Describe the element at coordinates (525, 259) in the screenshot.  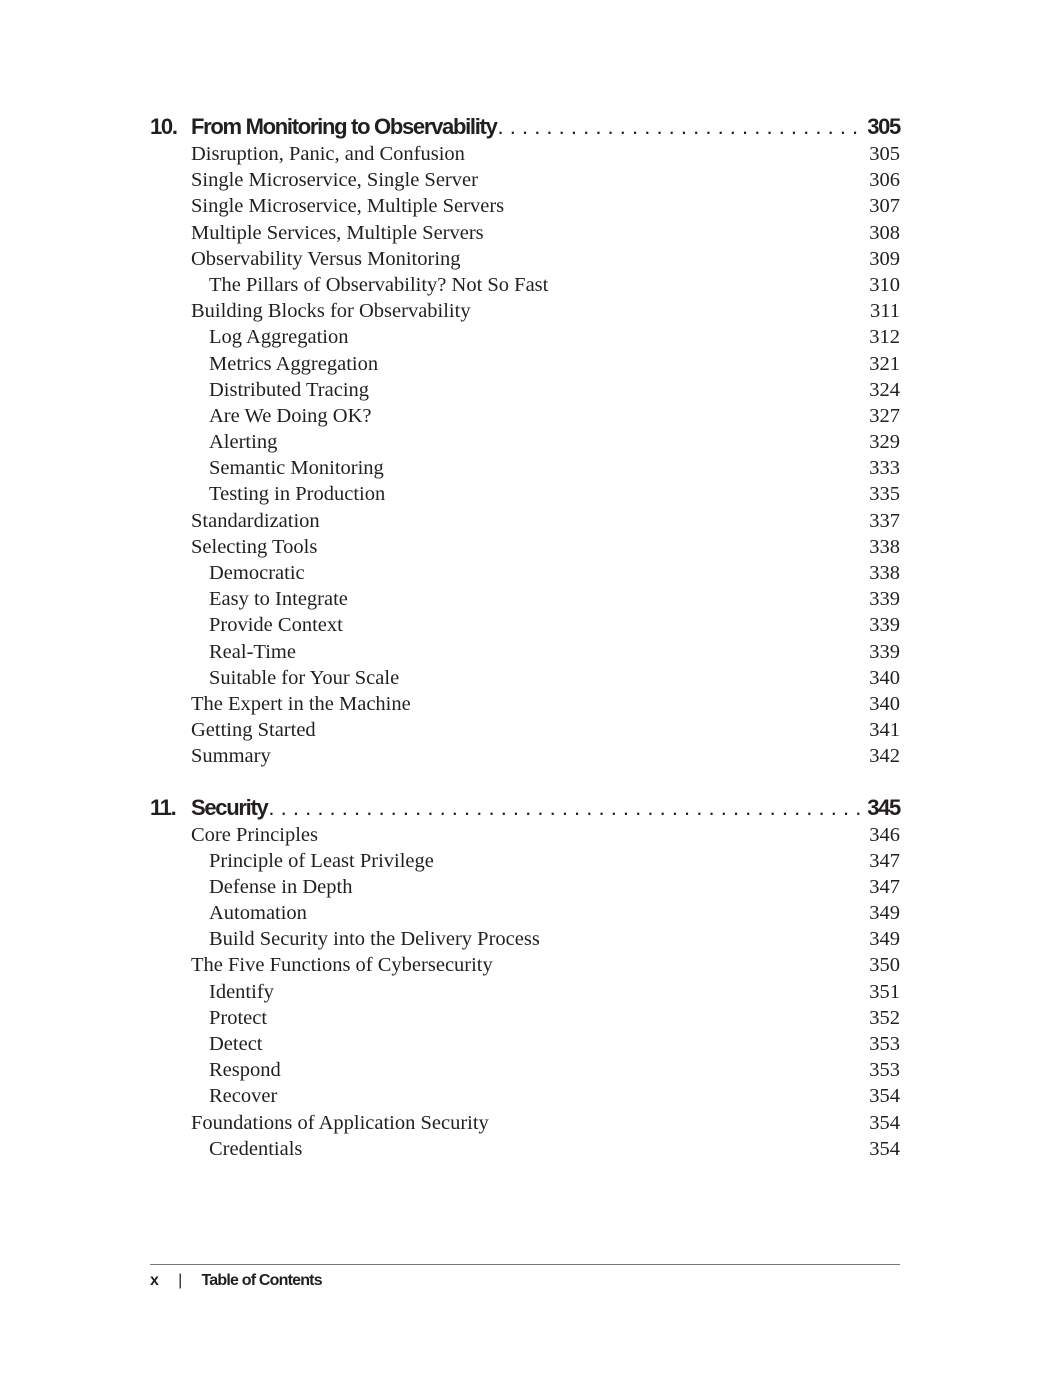
I see `toc-entry: Observability Versus Monitoring 309` at that location.